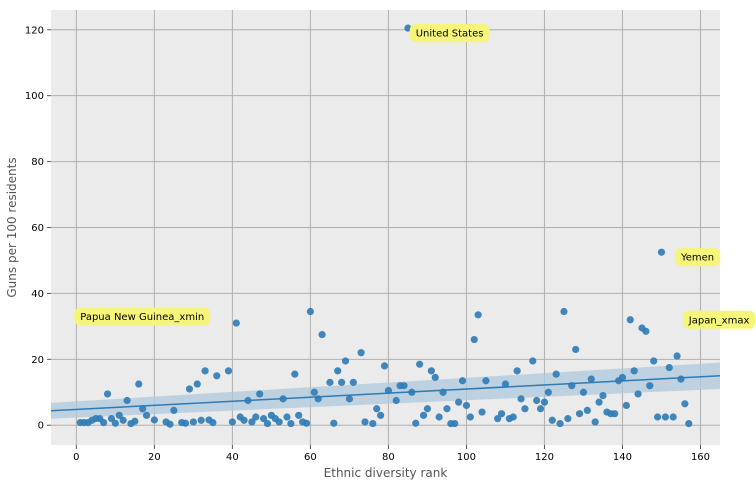 The width and height of the screenshot is (756, 486). What do you see at coordinates (385, 393) in the screenshot?
I see `regression-line` at bounding box center [385, 393].